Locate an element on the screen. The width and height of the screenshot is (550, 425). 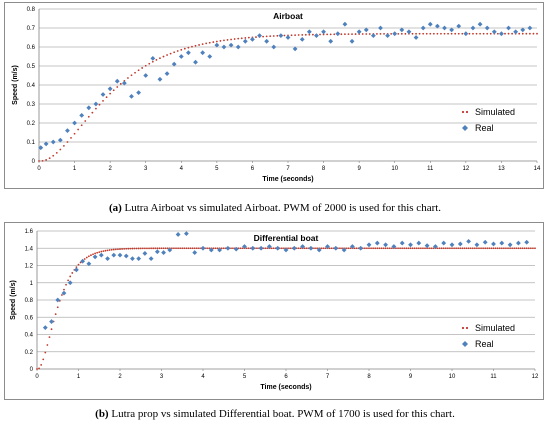
x-tick-label: 0 is located at coordinates (37, 377).